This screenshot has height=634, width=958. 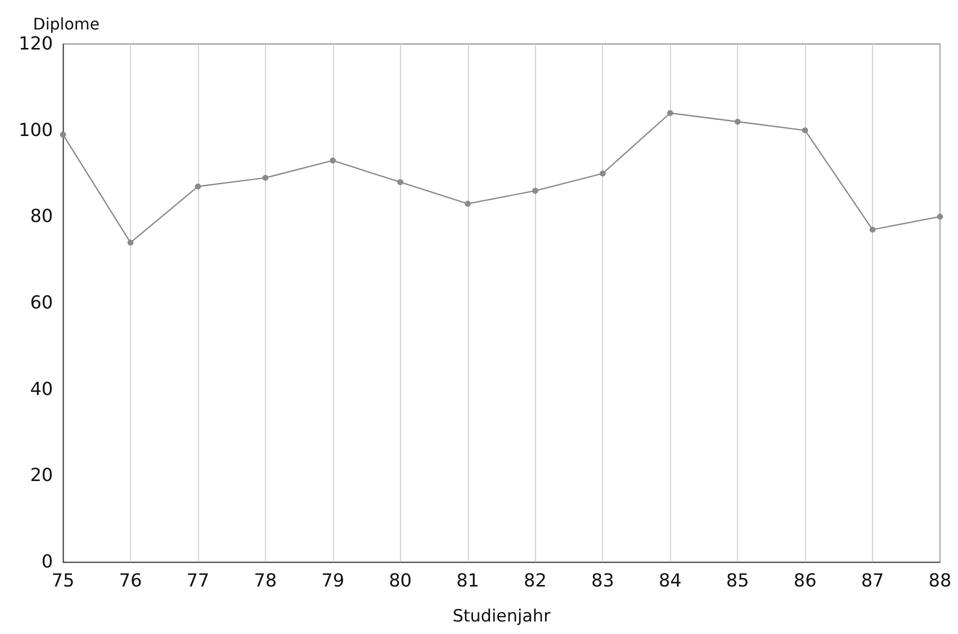 I want to click on x-tick-label: 85, so click(x=738, y=581).